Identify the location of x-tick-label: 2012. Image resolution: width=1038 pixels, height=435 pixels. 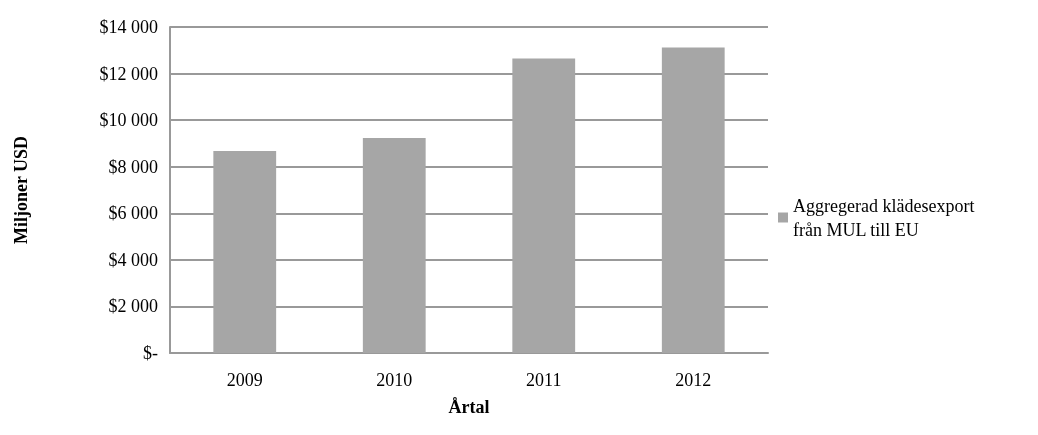
(693, 380).